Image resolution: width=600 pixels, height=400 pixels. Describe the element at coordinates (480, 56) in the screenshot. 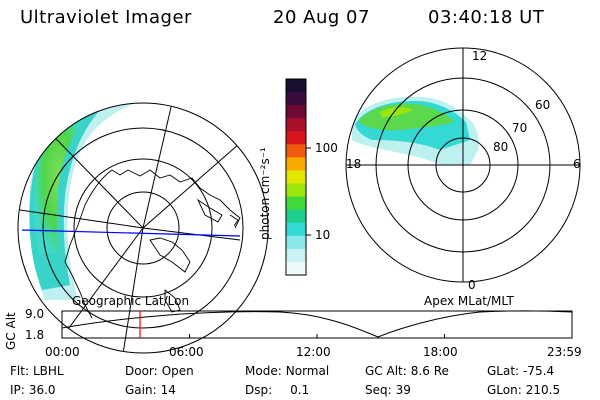

I see `mlt-label-12: 12` at that location.